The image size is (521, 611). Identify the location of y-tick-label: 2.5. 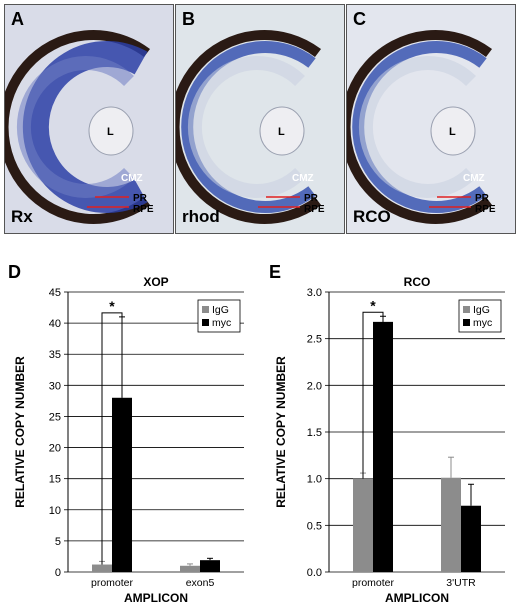
(314, 340).